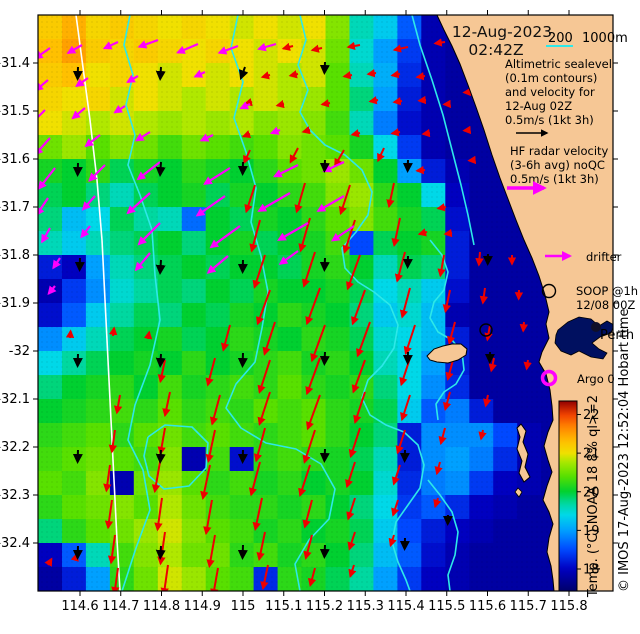  I want to click on svg-text: 115.3, so click(365, 606).